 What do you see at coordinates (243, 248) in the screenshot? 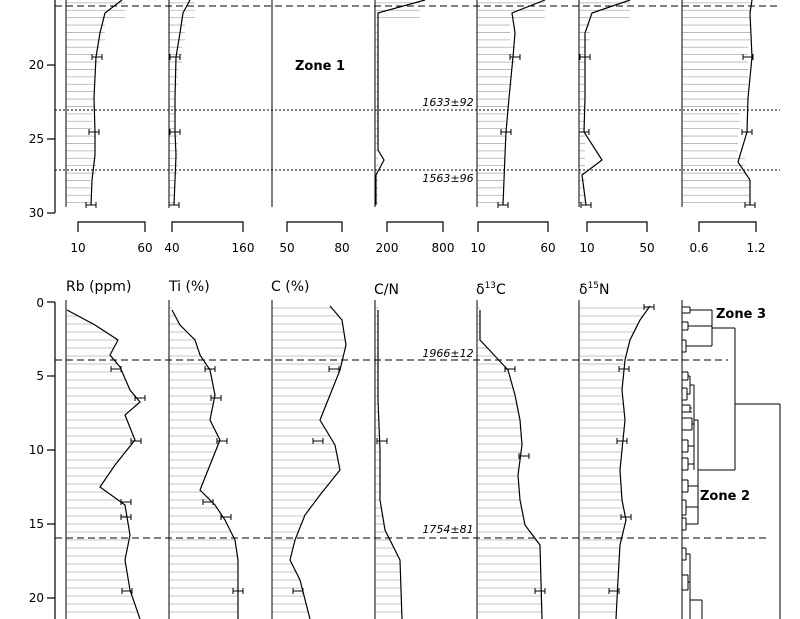
I see `x-tick-ti-160: 160` at bounding box center [243, 248].